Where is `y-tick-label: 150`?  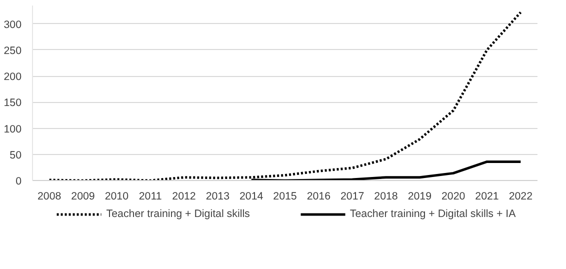
y-tick-label: 150 is located at coordinates (13, 103).